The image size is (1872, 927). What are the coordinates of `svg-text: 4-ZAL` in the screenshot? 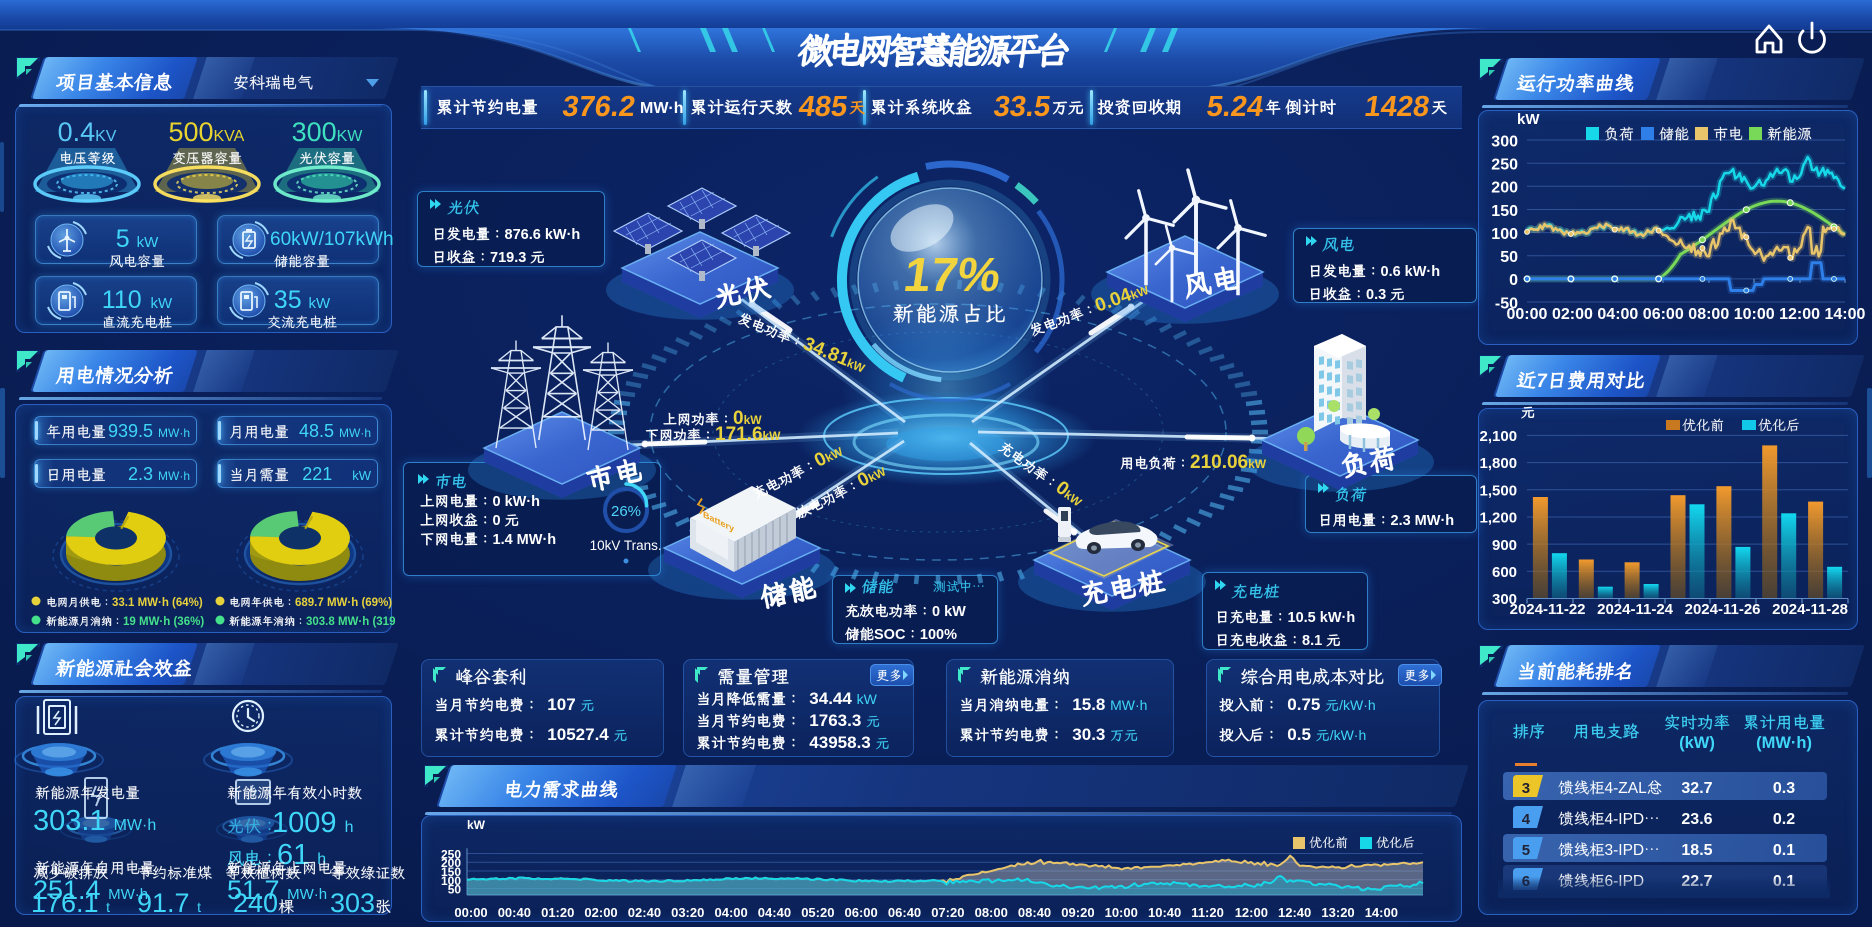 It's located at (1626, 788).